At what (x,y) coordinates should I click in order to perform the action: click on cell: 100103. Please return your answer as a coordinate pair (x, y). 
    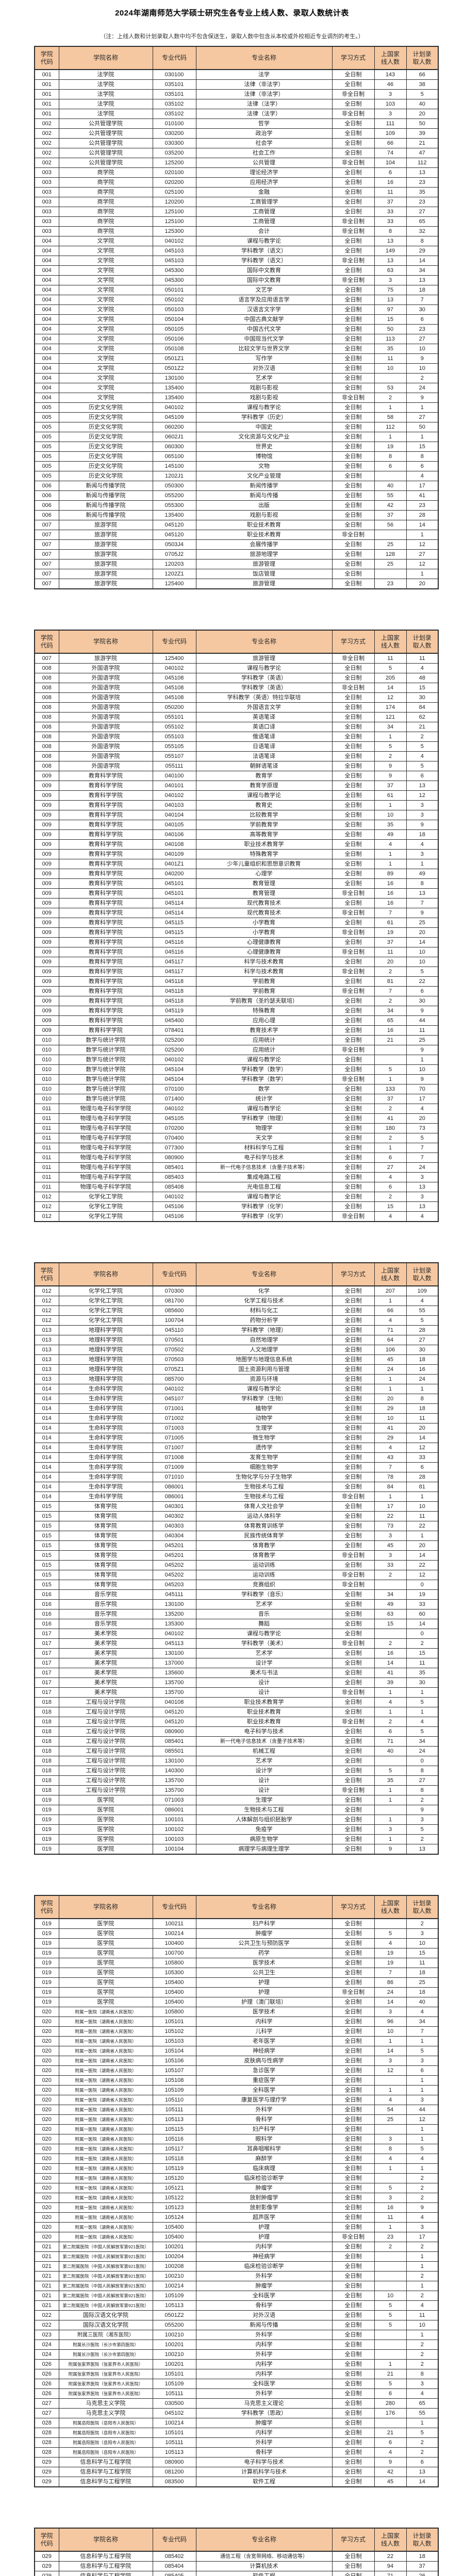
    Looking at the image, I should click on (174, 1839).